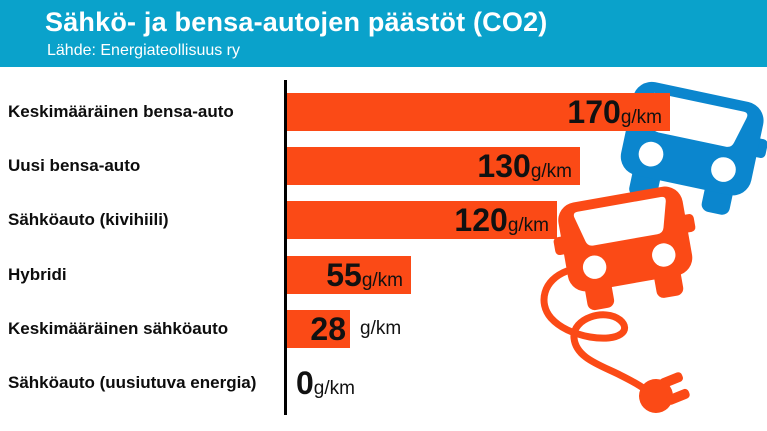 This screenshot has height=431, width=767. Describe the element at coordinates (305, 383) in the screenshot. I see `value-number: 0` at that location.